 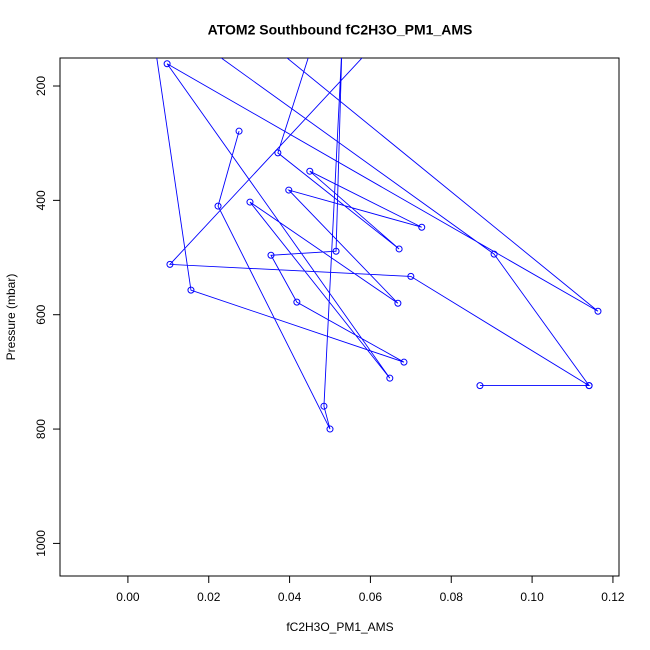 What do you see at coordinates (339, 627) in the screenshot?
I see `x-axis-label: fC2H3O_PM1_AMS` at bounding box center [339, 627].